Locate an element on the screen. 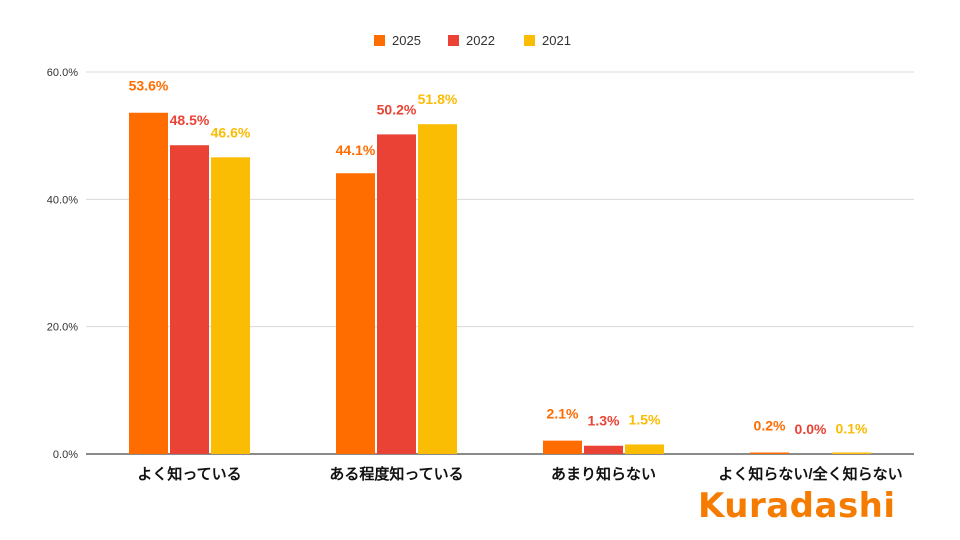  data-label: 0.2% is located at coordinates (770, 426).